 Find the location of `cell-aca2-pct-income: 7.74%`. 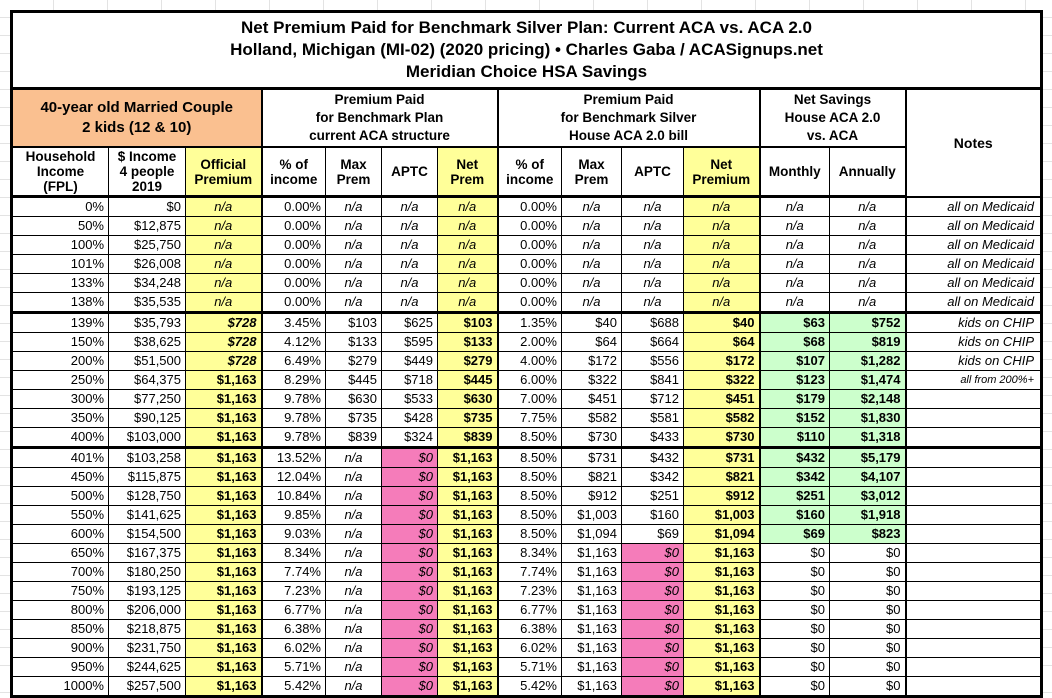

cell-aca2-pct-income: 7.74% is located at coordinates (529, 572).